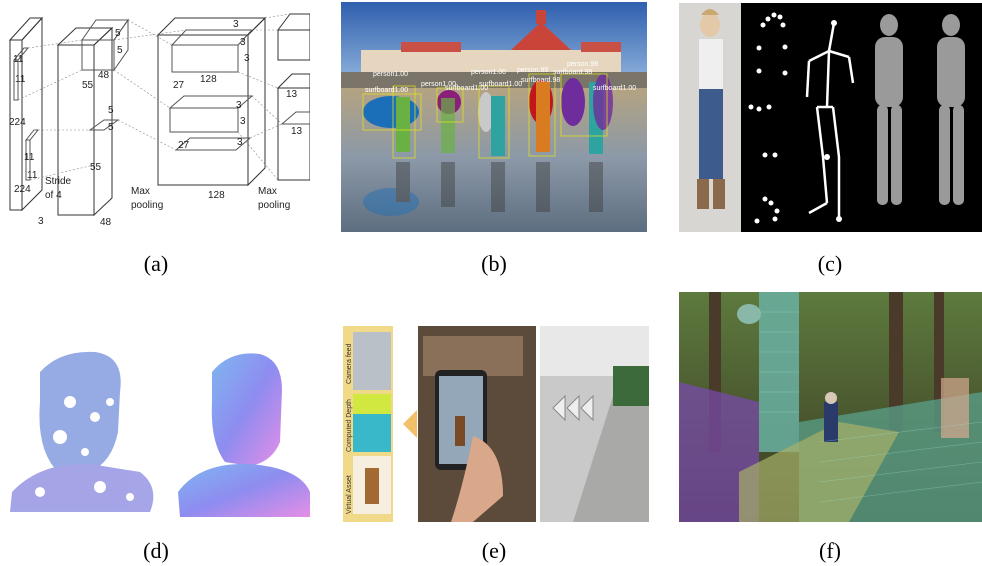  I want to click on label-3c: 3, so click(247, 58).